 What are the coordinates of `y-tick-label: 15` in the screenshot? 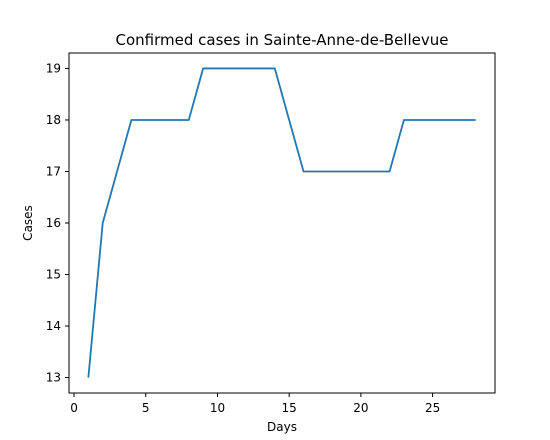 It's located at (53, 275).